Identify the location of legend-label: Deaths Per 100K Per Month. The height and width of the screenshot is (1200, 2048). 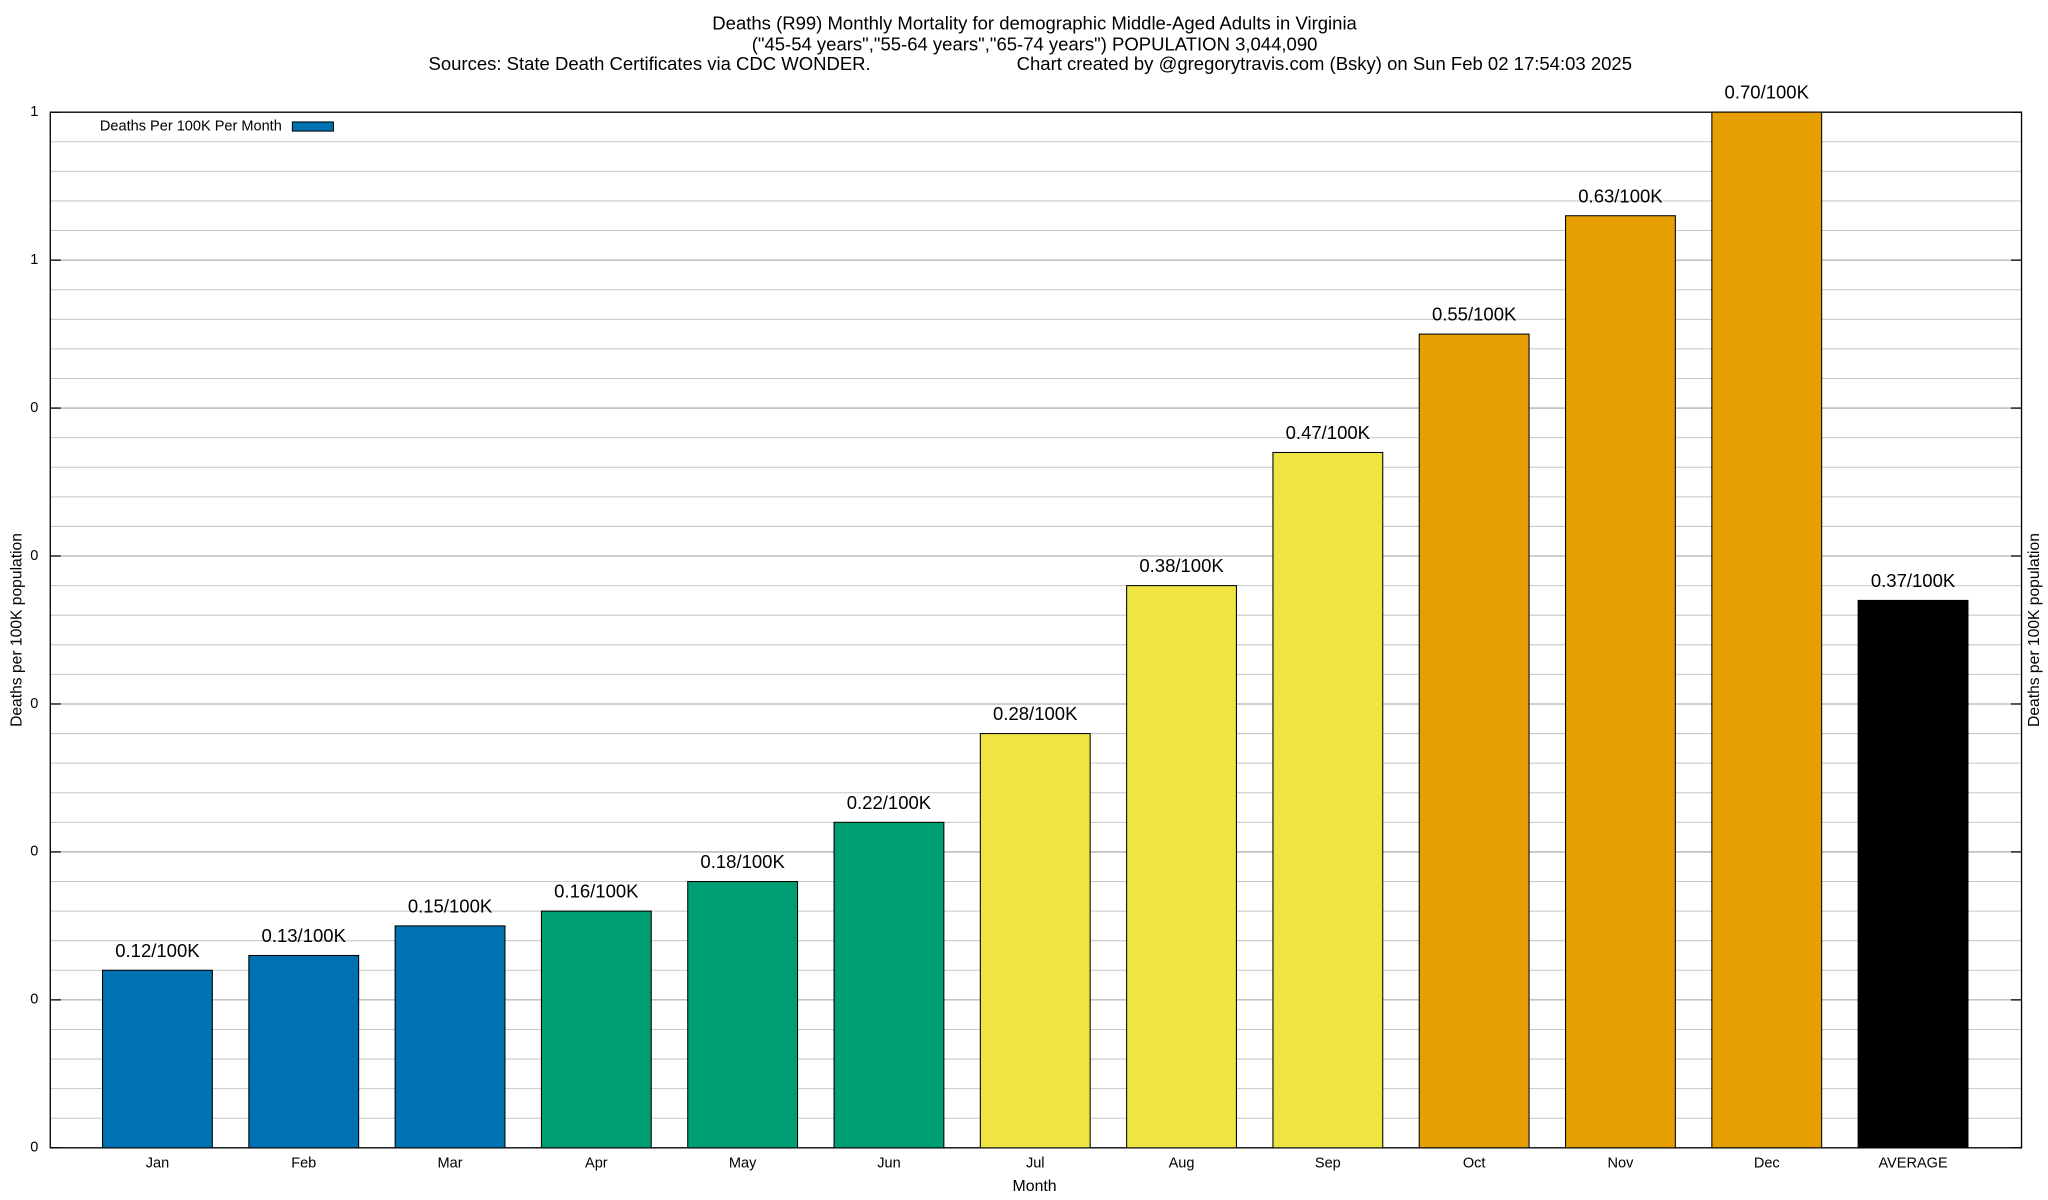
(191, 126).